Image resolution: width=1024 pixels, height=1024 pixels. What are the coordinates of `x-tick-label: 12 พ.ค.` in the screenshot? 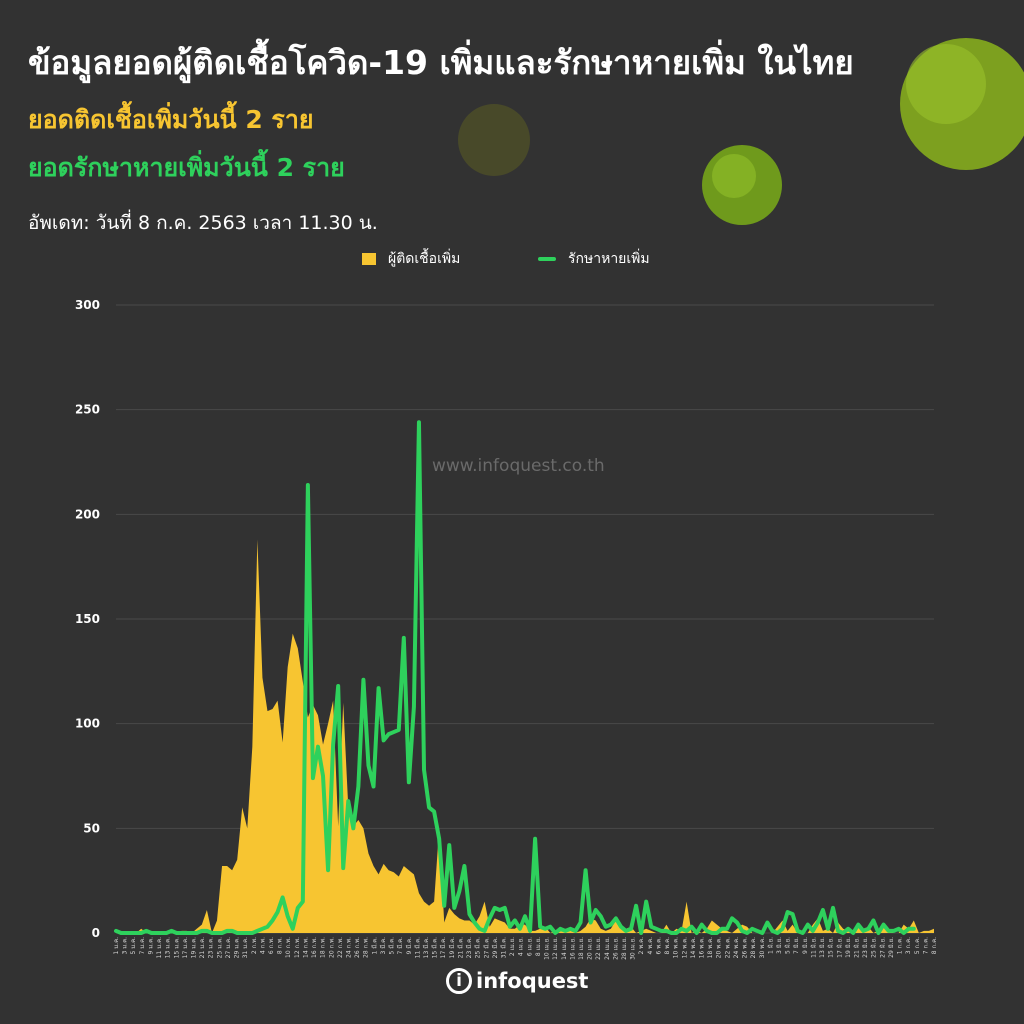 It's located at (684, 947).